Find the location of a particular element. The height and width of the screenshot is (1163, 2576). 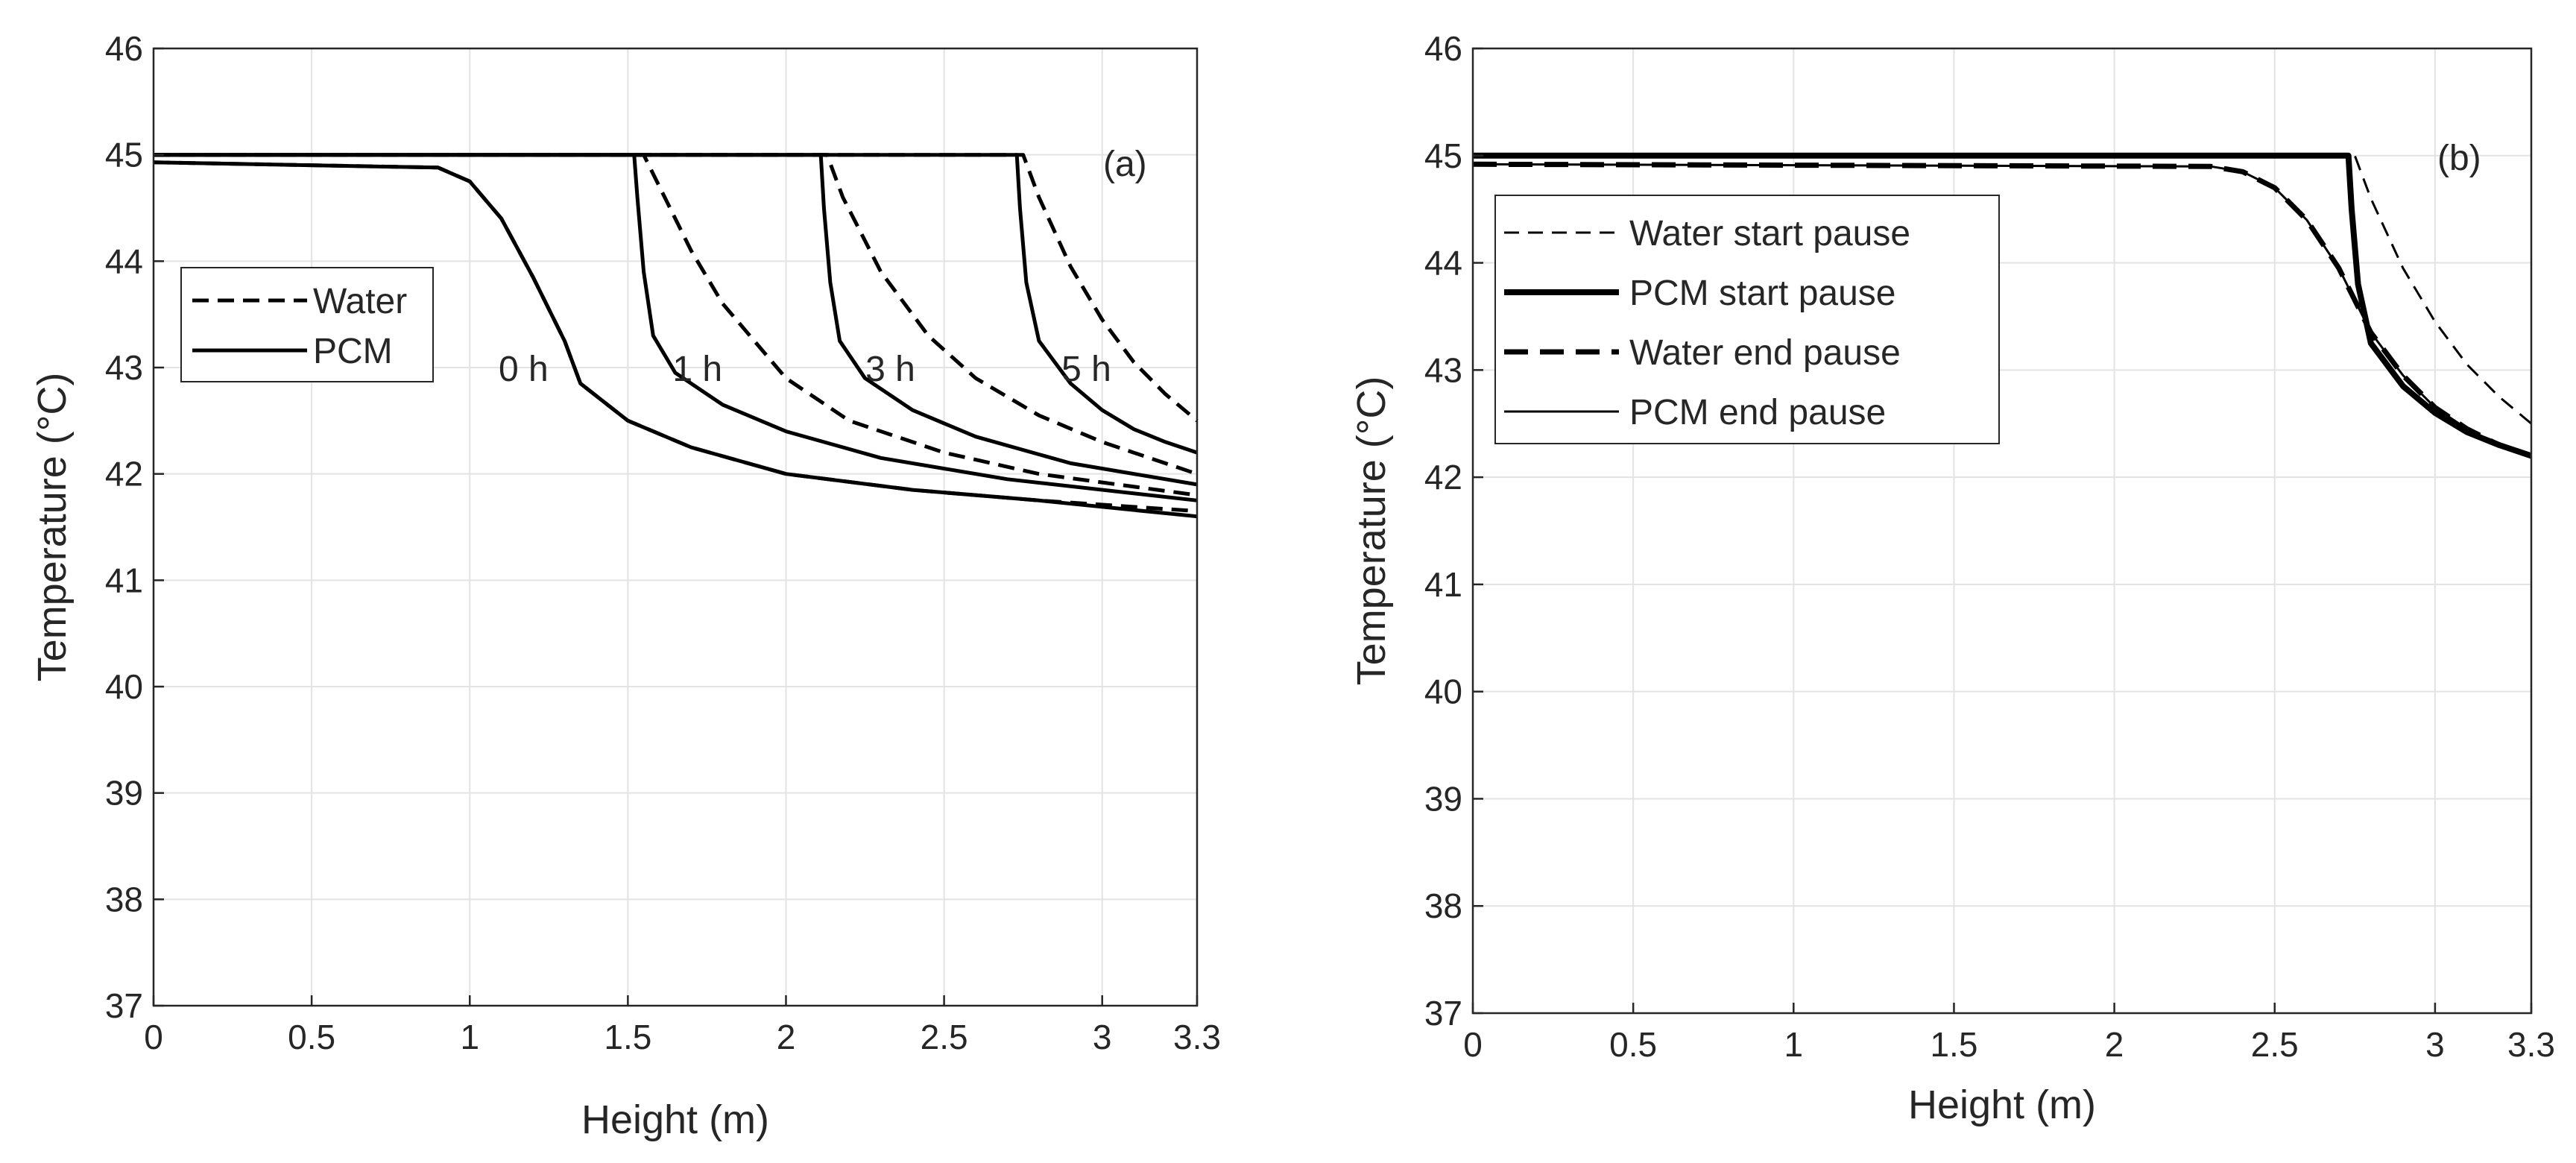

series-line-water-3-h is located at coordinates (676, 314).